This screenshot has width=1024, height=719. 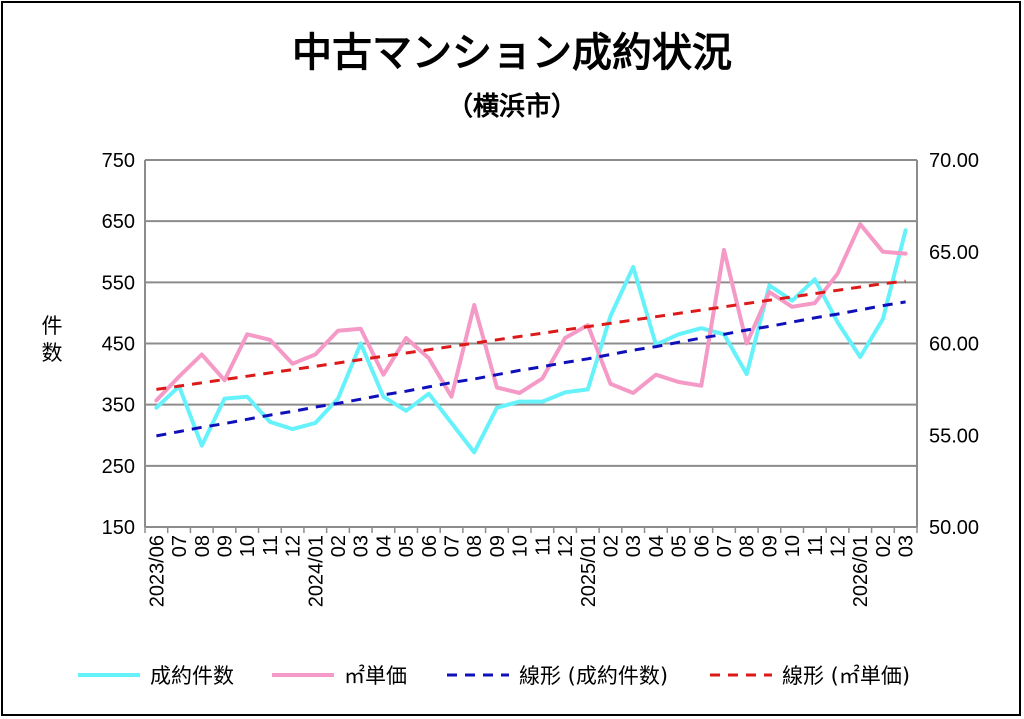 I want to click on x-tick-label: 2023/06, so click(x=157, y=571).